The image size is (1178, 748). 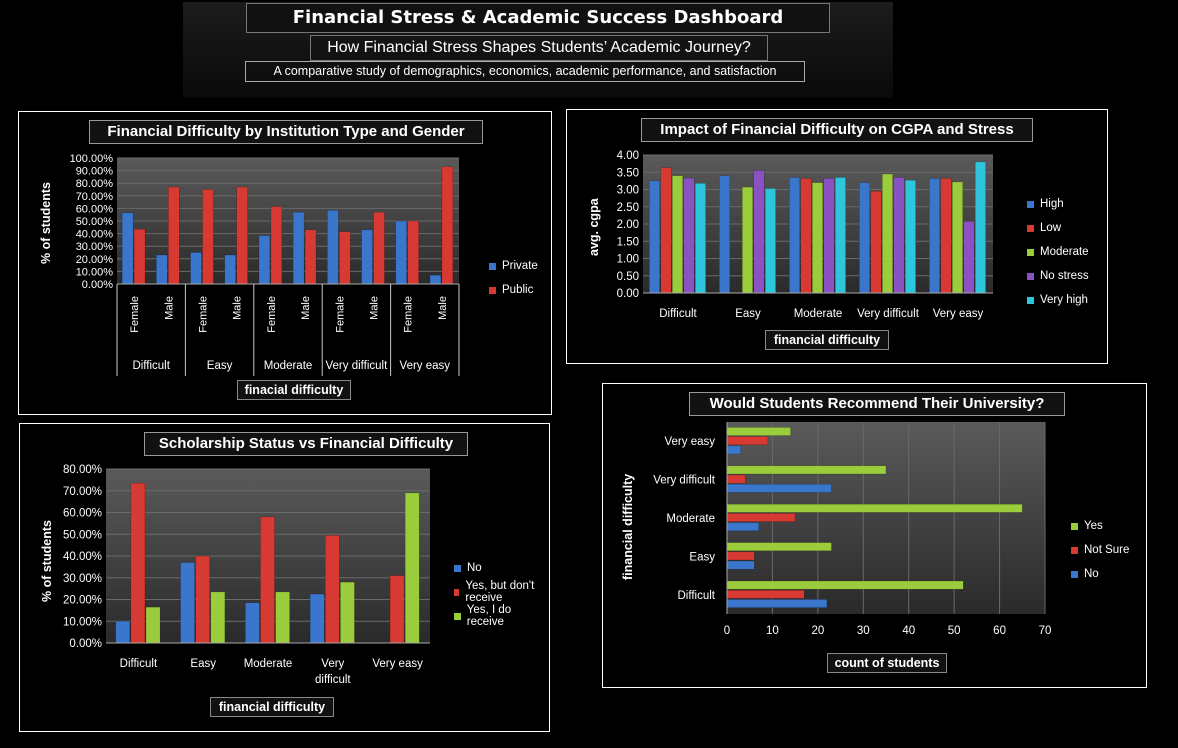 What do you see at coordinates (761, 517) in the screenshot?
I see `bar-not-sure-moderate` at bounding box center [761, 517].